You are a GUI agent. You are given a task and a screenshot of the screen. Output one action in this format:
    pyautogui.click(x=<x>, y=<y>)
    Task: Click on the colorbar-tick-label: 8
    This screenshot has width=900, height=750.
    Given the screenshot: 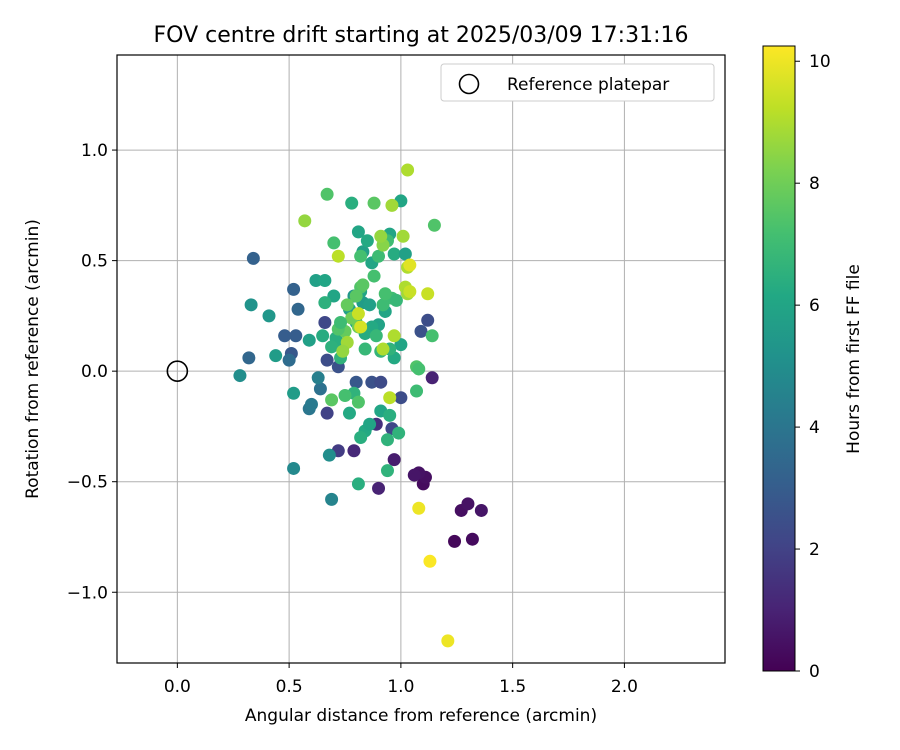 What is the action you would take?
    pyautogui.click(x=814, y=184)
    